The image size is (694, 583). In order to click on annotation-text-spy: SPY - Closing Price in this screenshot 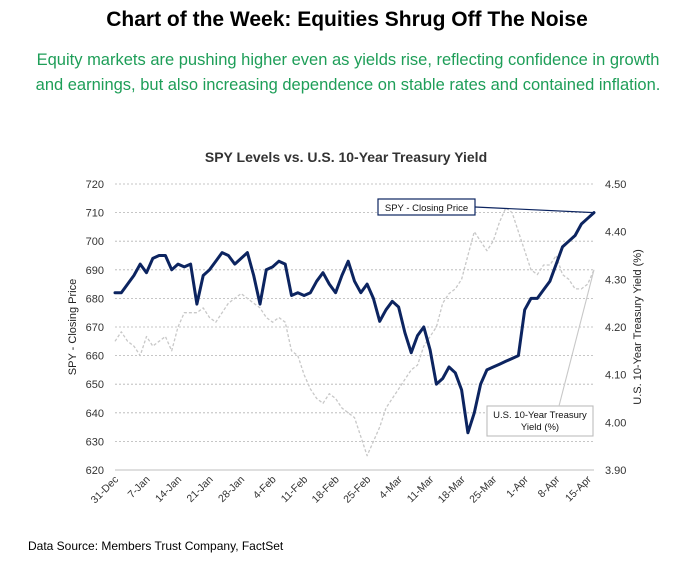, I will do `click(426, 208)`.